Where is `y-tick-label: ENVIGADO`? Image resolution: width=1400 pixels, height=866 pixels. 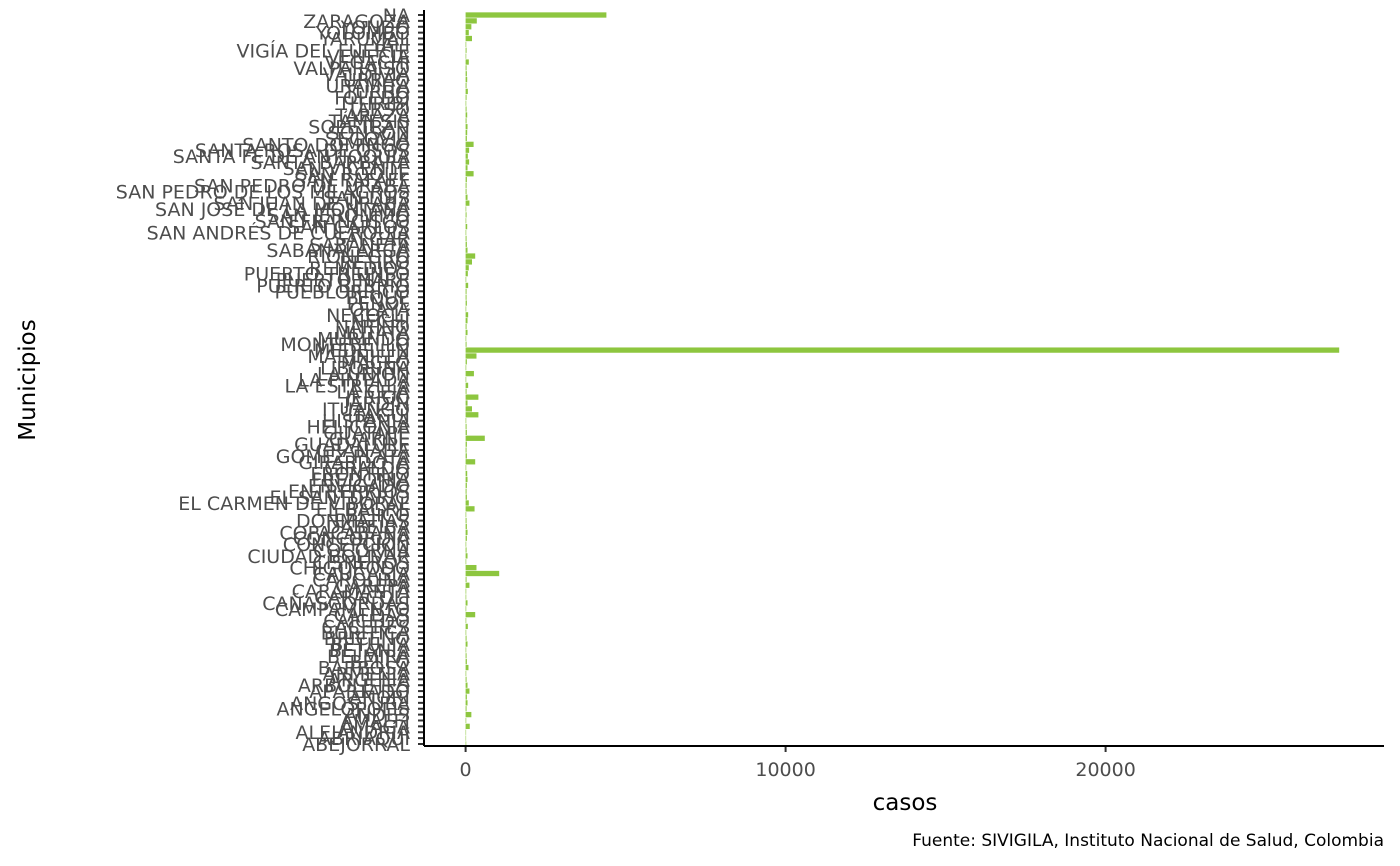 y-tick-label: ENVIGADO is located at coordinates (359, 486).